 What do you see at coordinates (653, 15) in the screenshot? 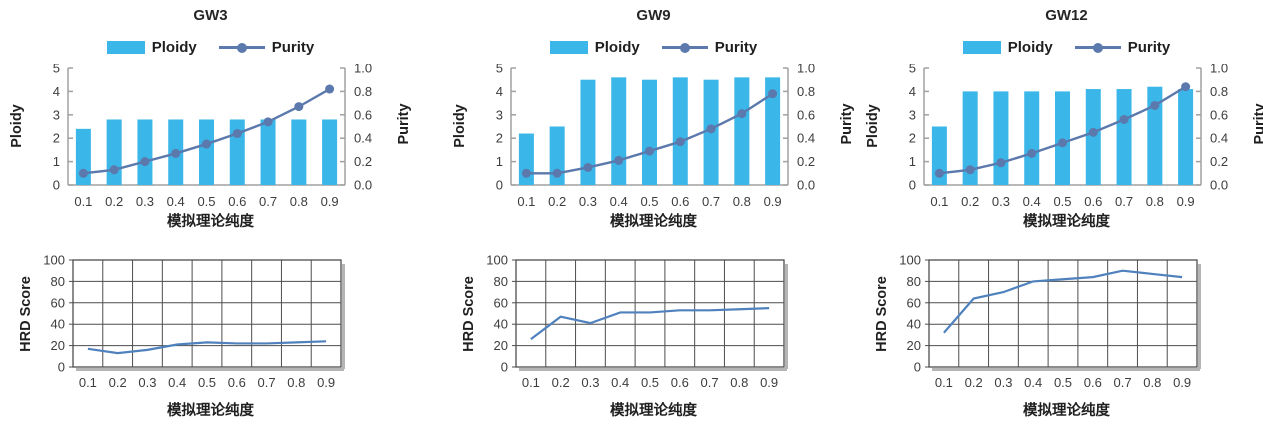
I see `chart-title: GW9` at bounding box center [653, 15].